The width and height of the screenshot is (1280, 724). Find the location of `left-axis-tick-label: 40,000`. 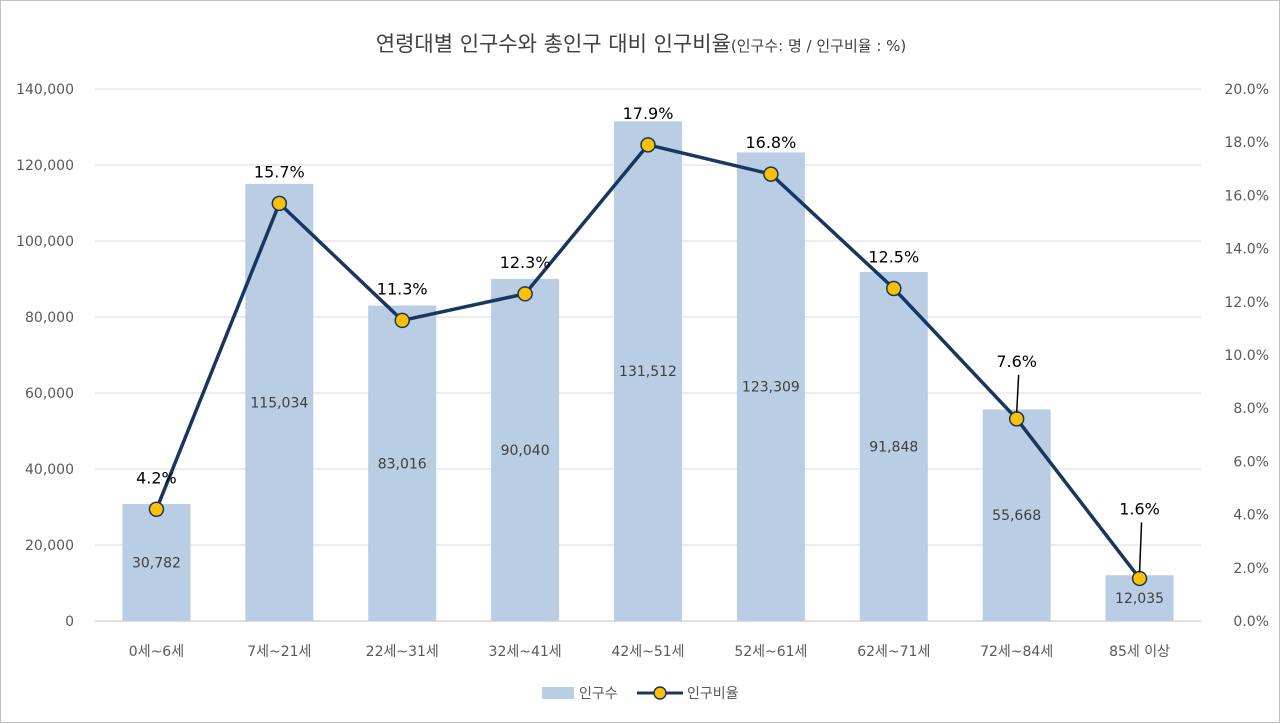

left-axis-tick-label: 40,000 is located at coordinates (49, 470).